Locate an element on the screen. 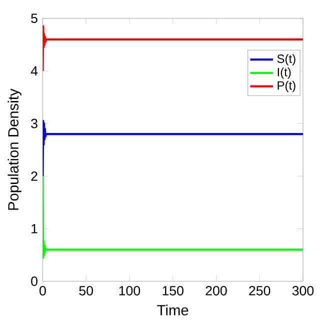 The width and height of the screenshot is (335, 333). x-tick-label: 200 is located at coordinates (216, 291).